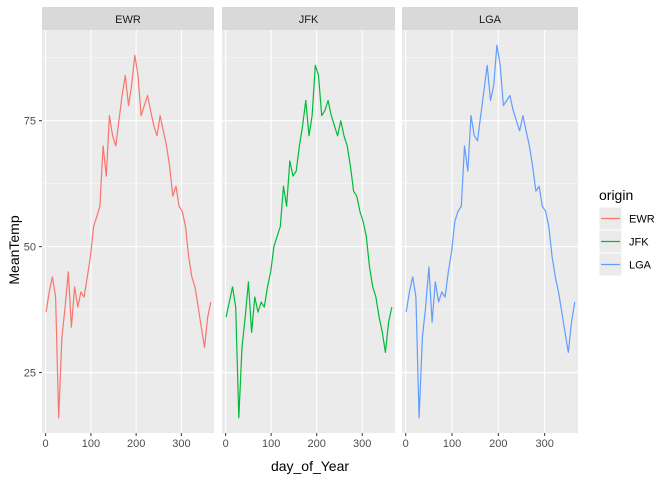 The width and height of the screenshot is (672, 480). What do you see at coordinates (14, 249) in the screenshot?
I see `y-axis-title: MeanTemp` at bounding box center [14, 249].